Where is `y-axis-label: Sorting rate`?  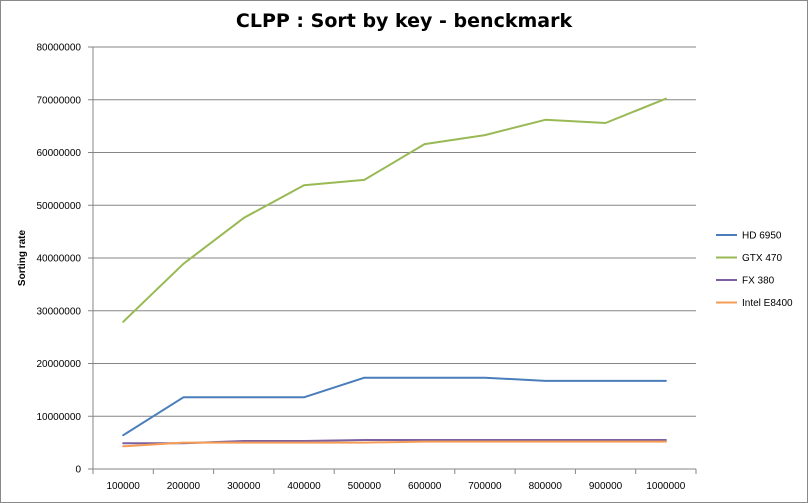
y-axis-label: Sorting rate is located at coordinates (22, 258).